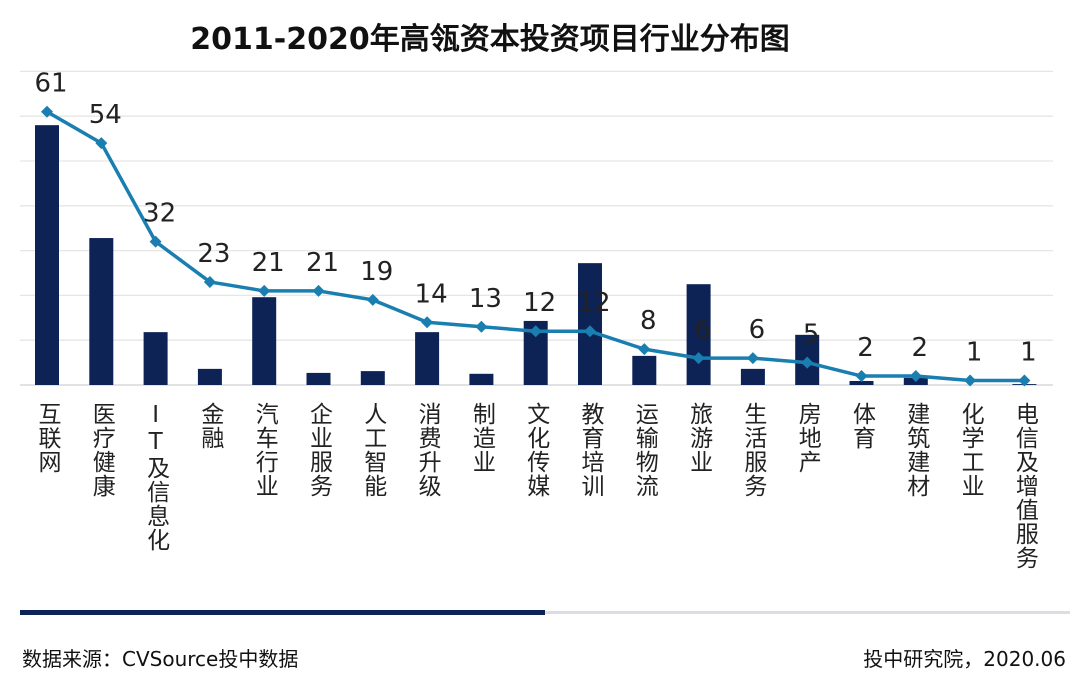 This screenshot has width=1080, height=676. I want to click on category-label: 体育, so click(861, 426).